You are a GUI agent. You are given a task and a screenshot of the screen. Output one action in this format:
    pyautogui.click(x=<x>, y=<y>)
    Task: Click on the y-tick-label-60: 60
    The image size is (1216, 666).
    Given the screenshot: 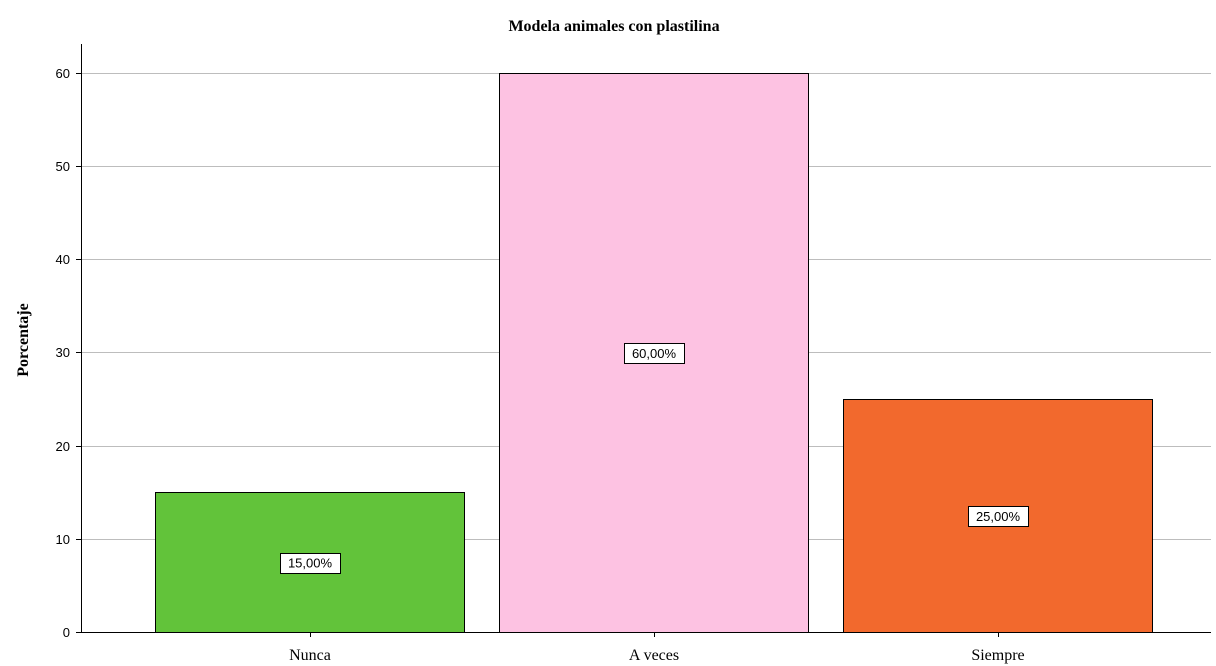 What is the action you would take?
    pyautogui.click(x=63, y=73)
    